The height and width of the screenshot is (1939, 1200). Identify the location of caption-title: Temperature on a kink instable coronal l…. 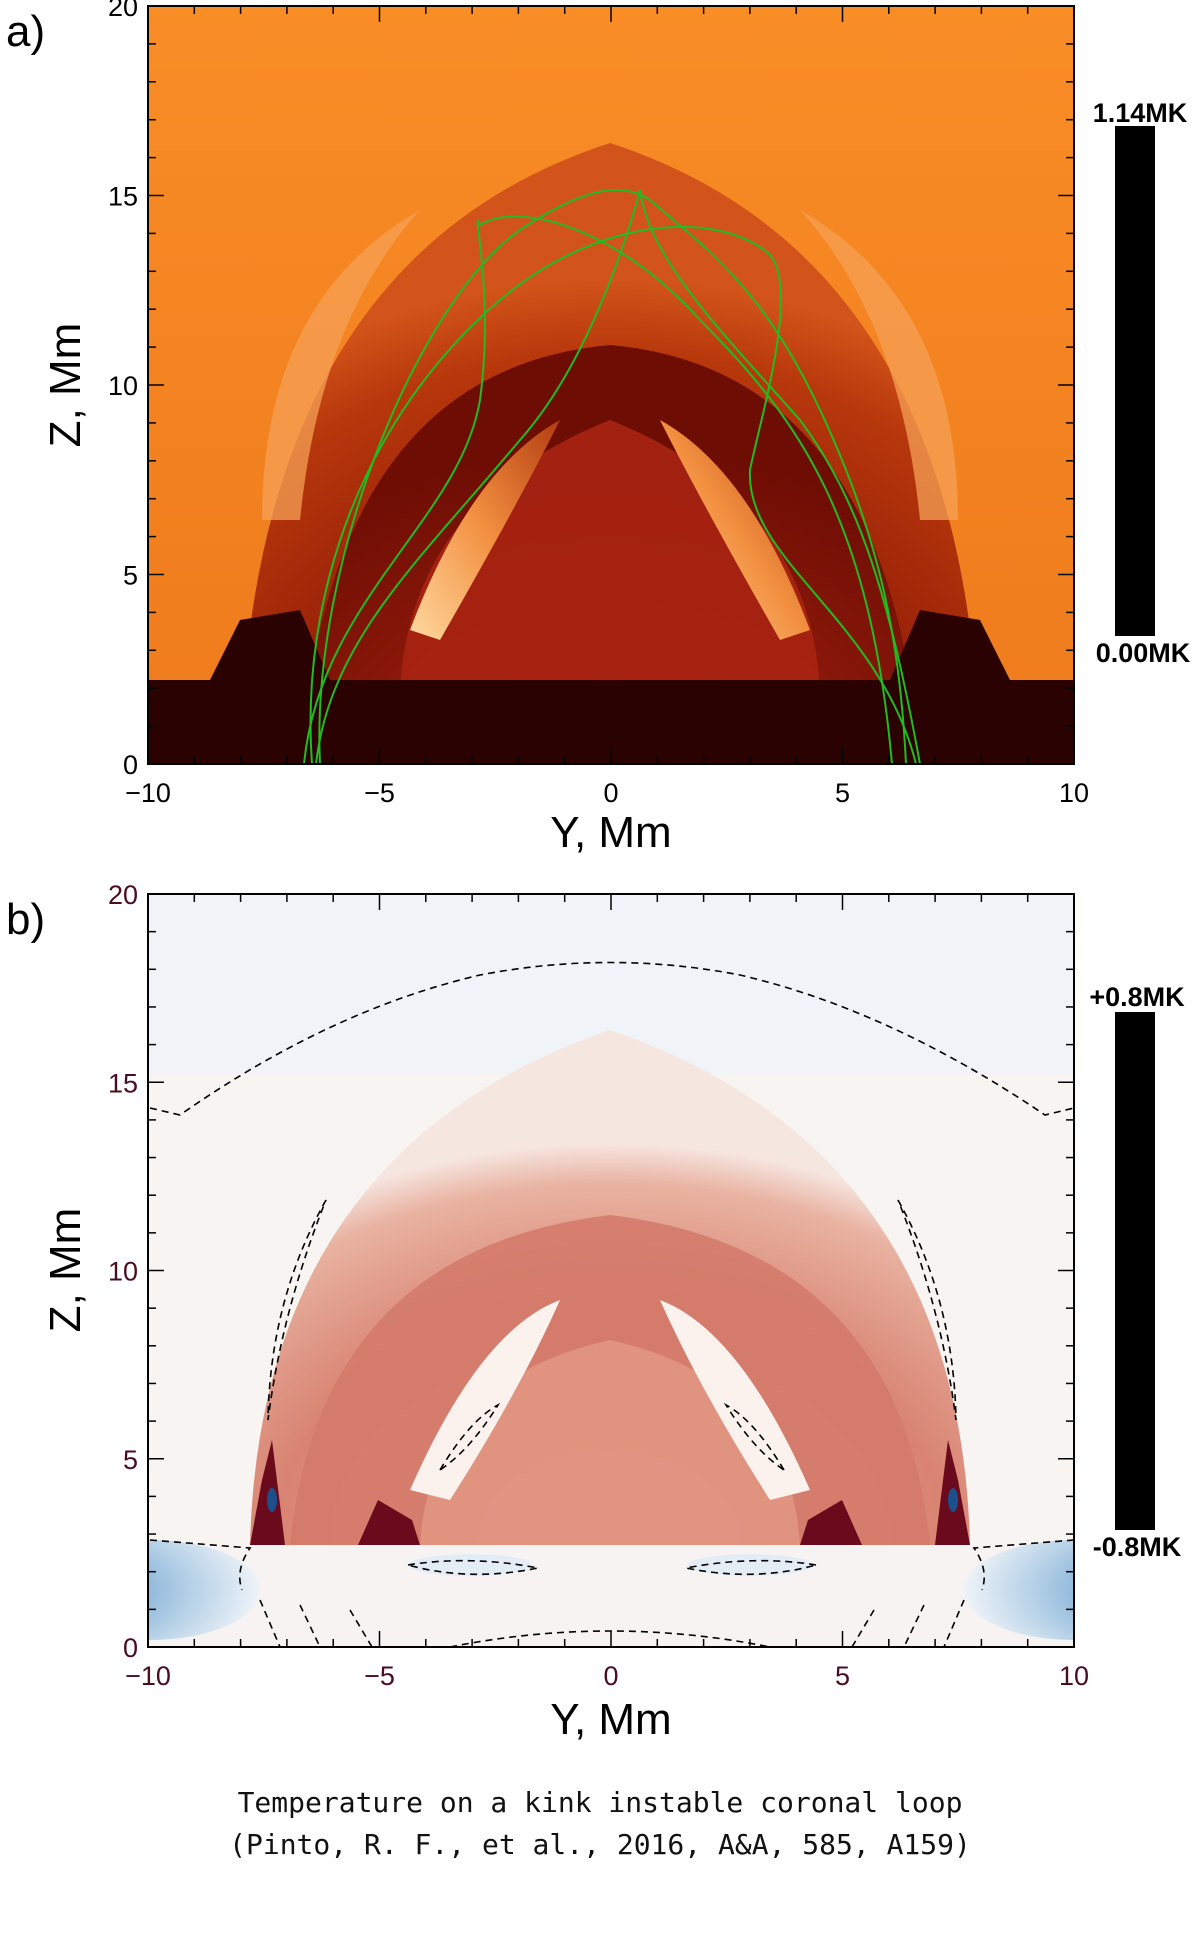
(600, 1802).